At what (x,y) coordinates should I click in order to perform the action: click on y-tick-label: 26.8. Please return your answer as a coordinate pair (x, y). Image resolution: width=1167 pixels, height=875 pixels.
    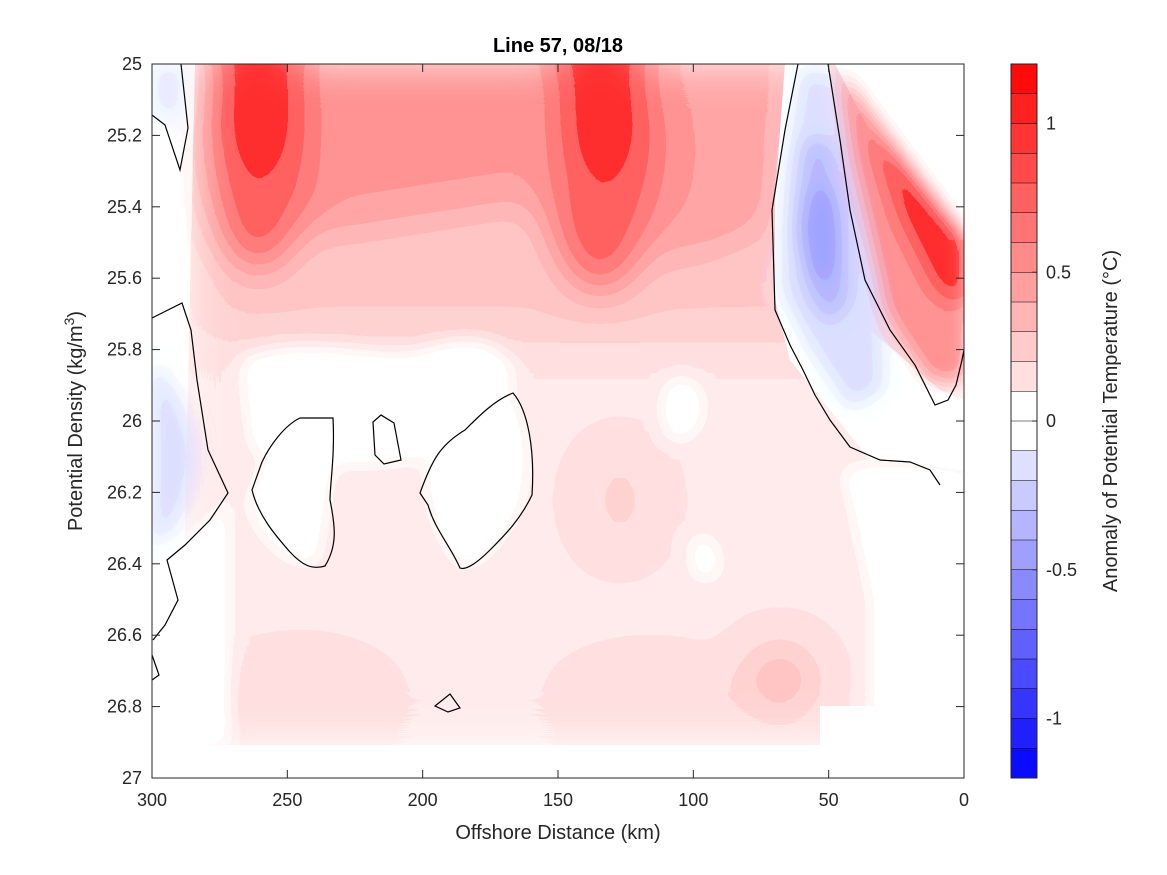
    Looking at the image, I should click on (124, 707).